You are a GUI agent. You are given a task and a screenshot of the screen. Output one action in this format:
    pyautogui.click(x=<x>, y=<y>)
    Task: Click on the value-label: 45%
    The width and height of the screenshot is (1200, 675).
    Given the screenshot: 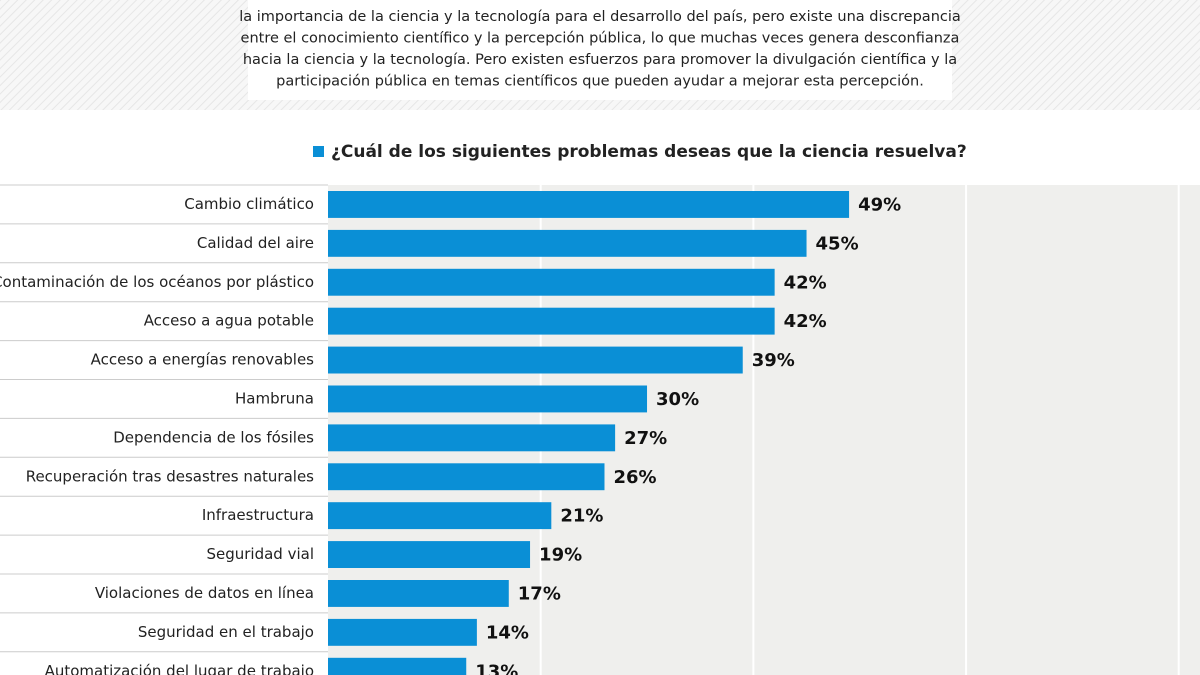 What is the action you would take?
    pyautogui.click(x=837, y=243)
    